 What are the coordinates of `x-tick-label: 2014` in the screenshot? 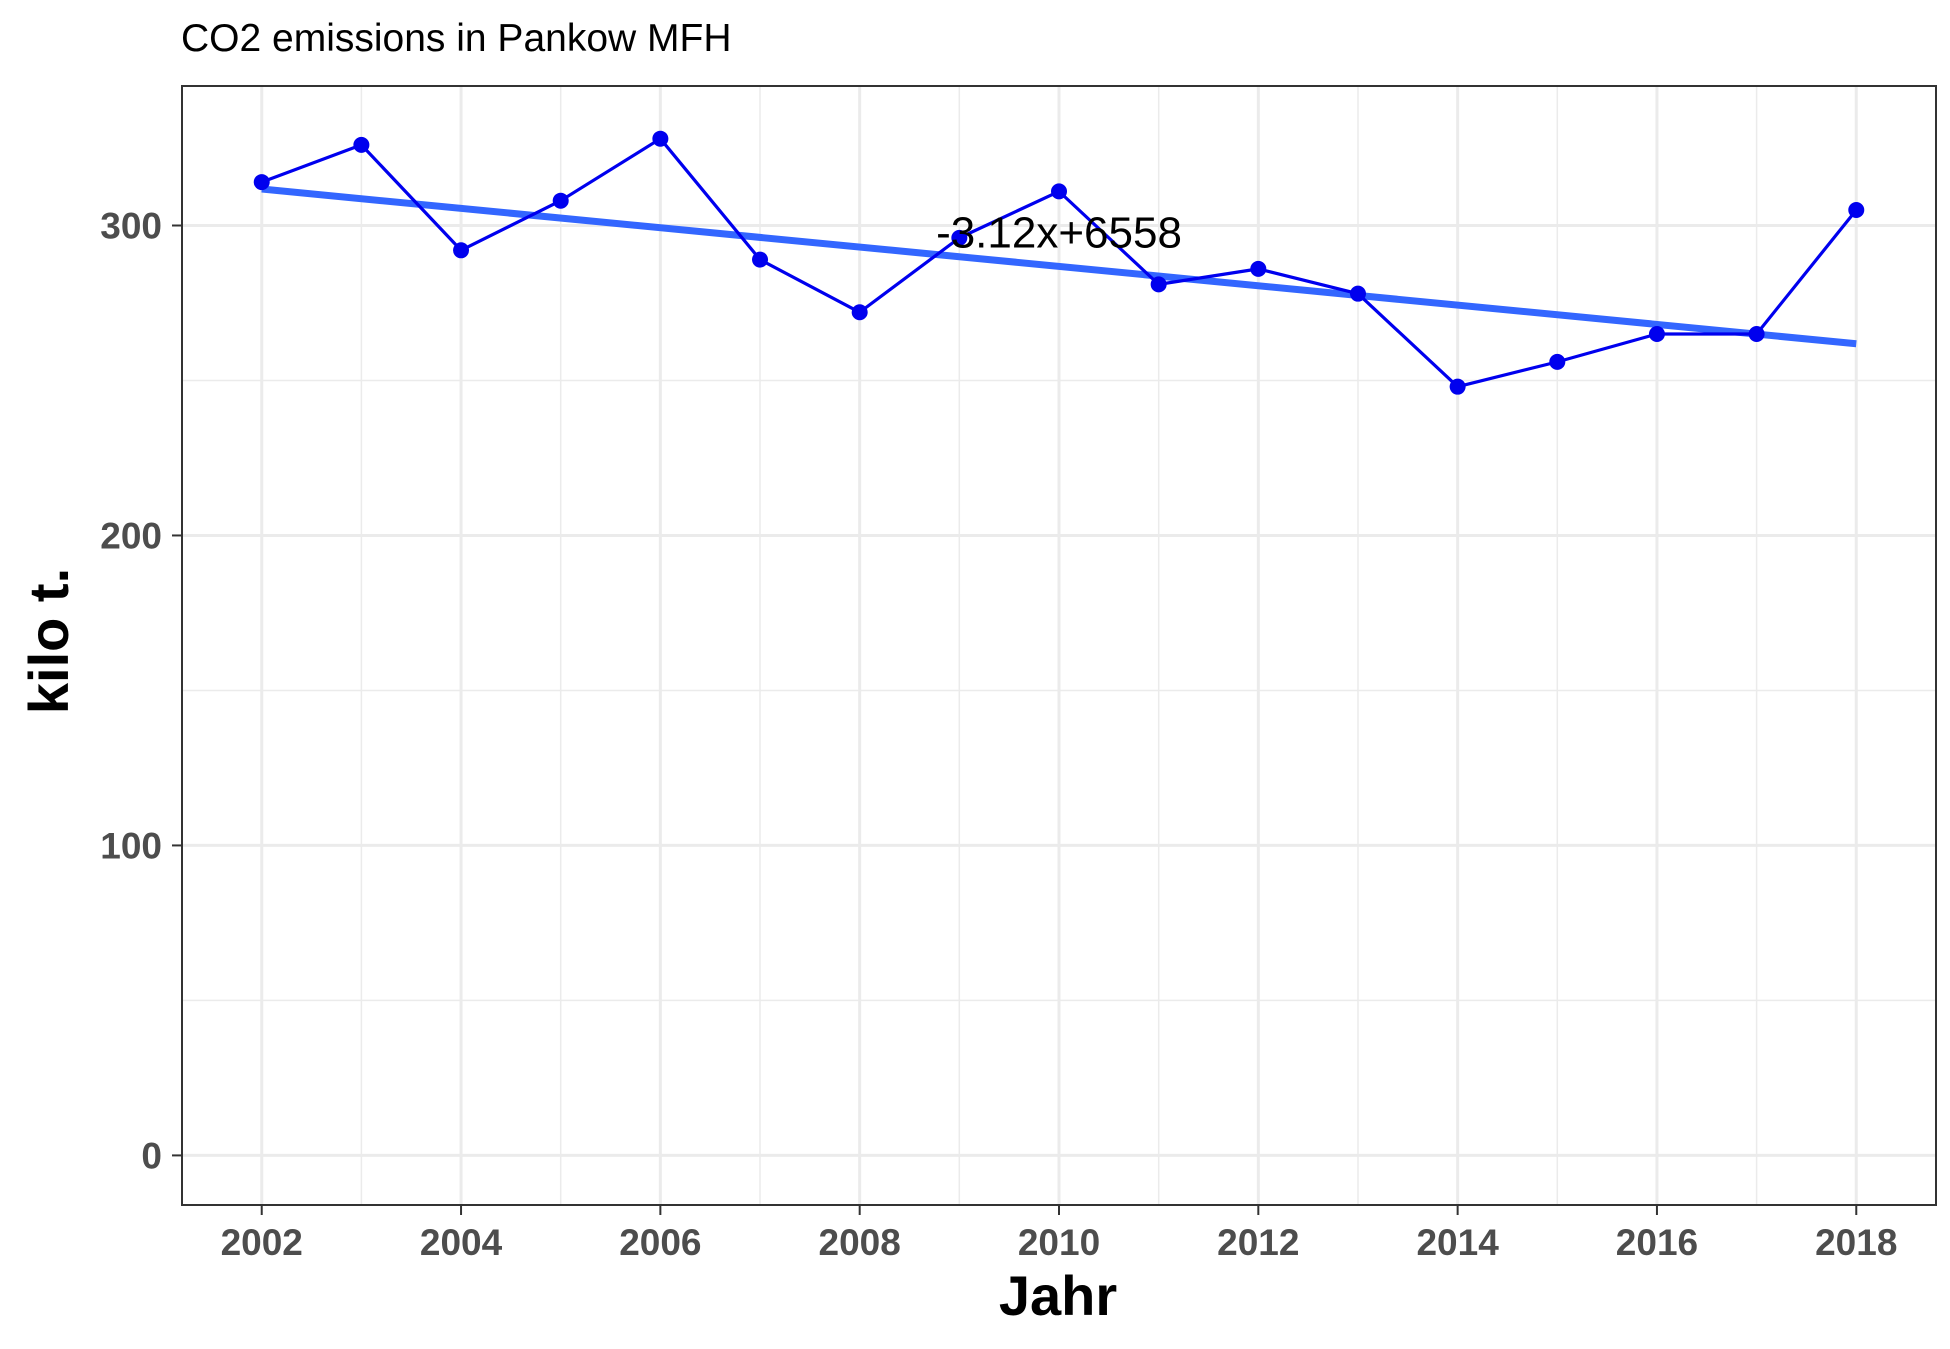 It's located at (1457, 1242).